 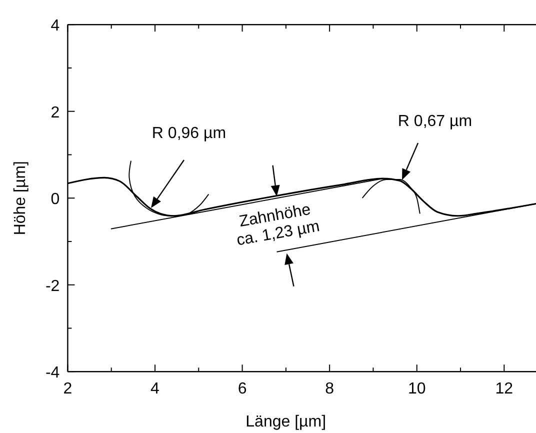 What do you see at coordinates (504, 389) in the screenshot?
I see `x-tick-label: 12` at bounding box center [504, 389].